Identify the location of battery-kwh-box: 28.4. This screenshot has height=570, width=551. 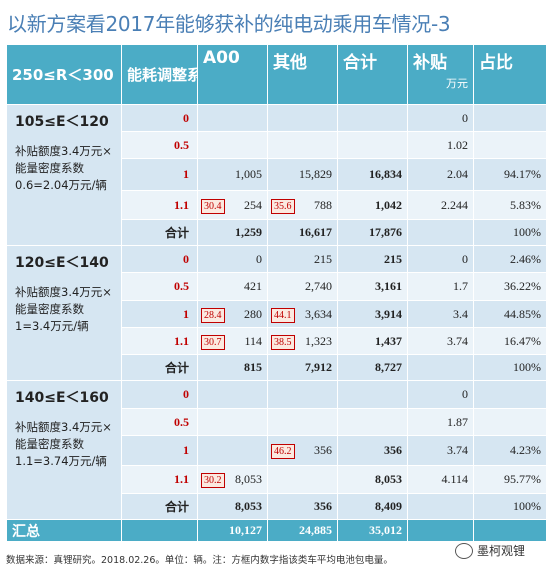
(213, 315).